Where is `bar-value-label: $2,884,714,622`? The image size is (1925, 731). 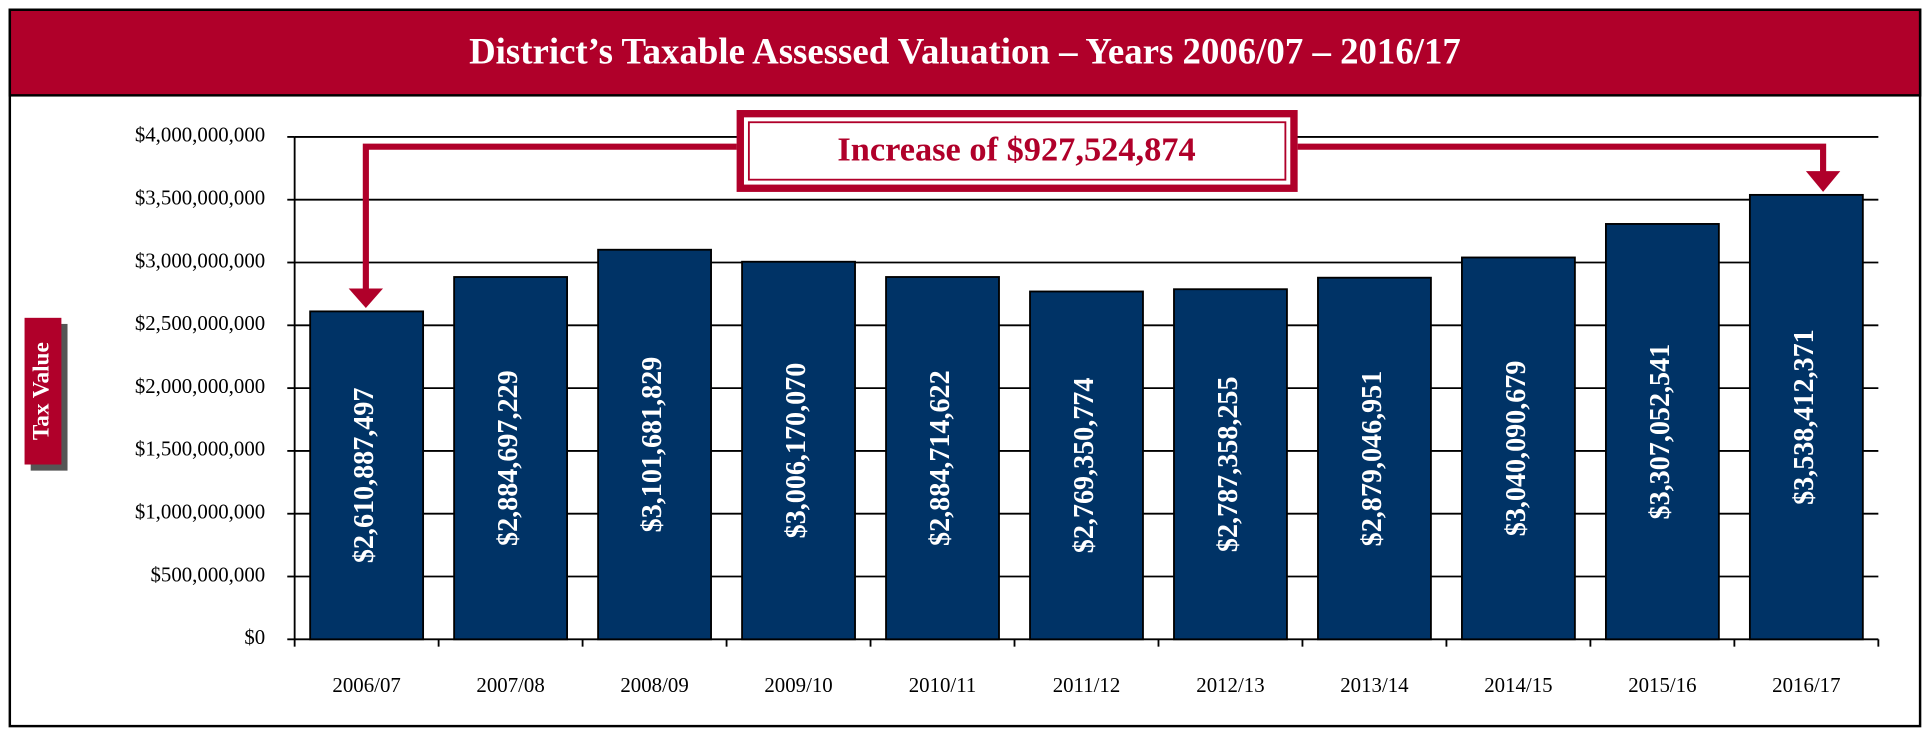
bar-value-label: $2,884,714,622 is located at coordinates (940, 458).